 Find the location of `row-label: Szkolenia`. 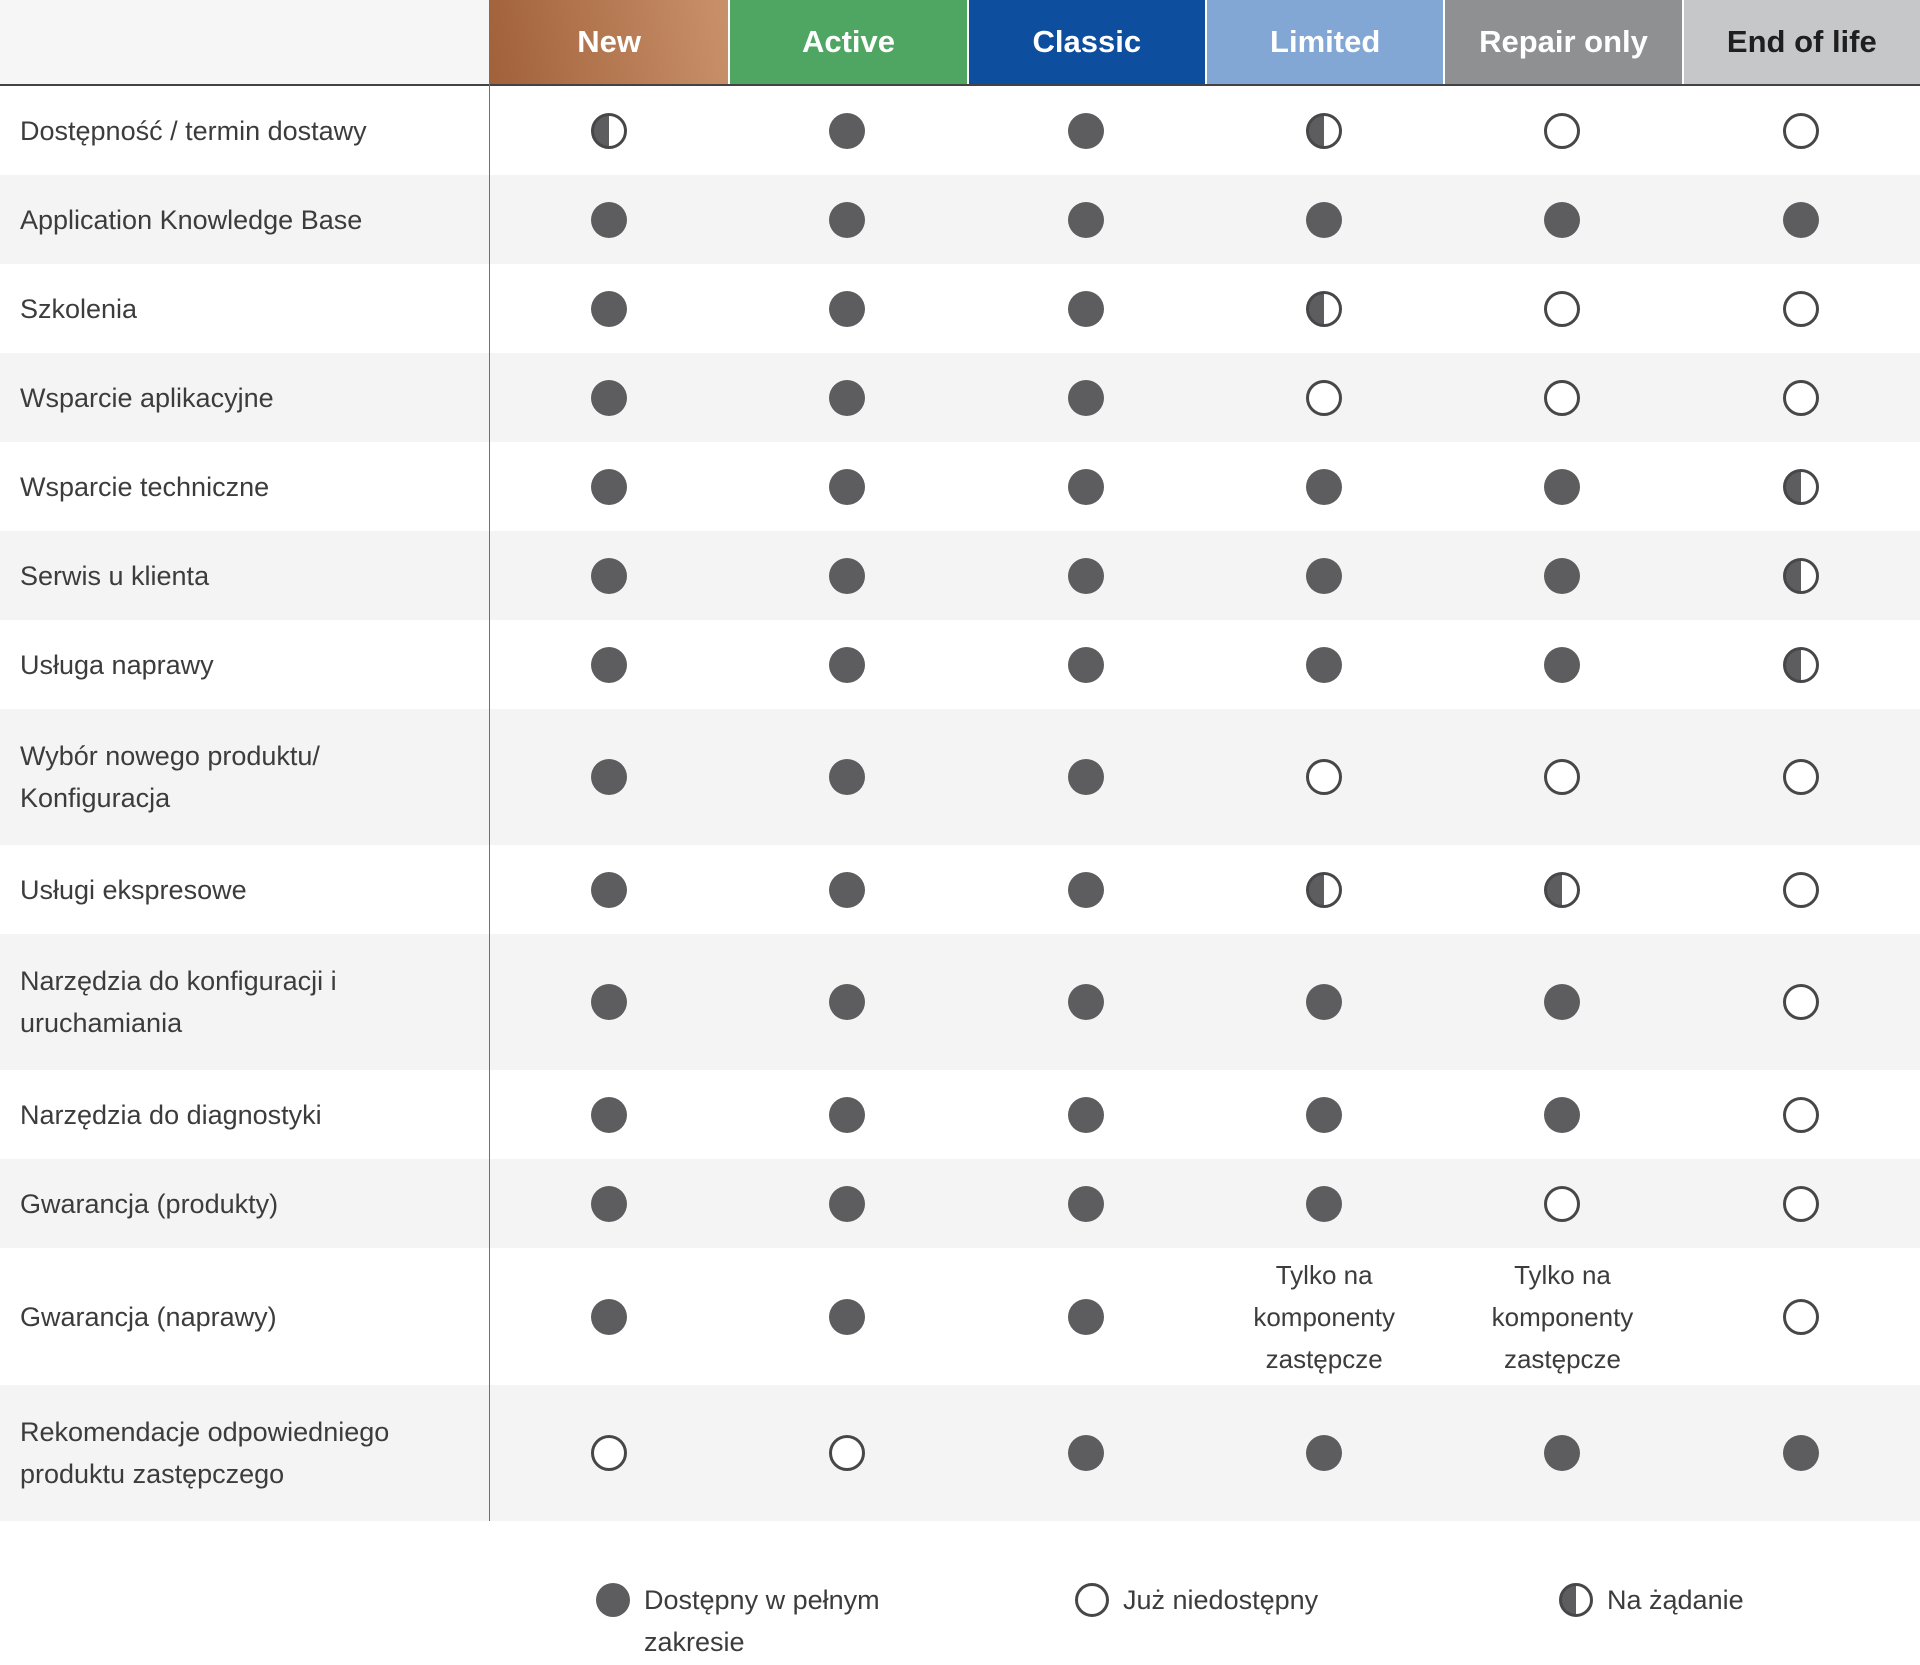

row-label: Szkolenia is located at coordinates (79, 308).